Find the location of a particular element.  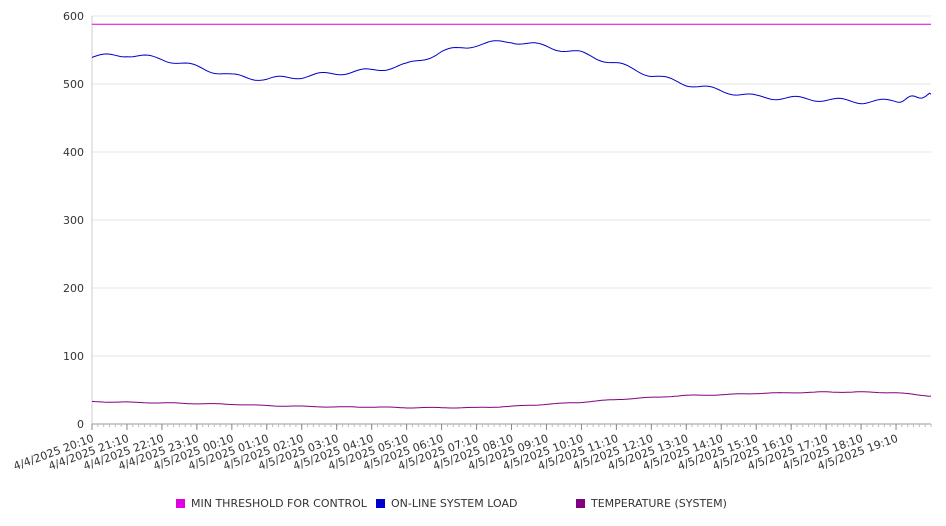

y-tick-label-0: 0 is located at coordinates (80, 424).